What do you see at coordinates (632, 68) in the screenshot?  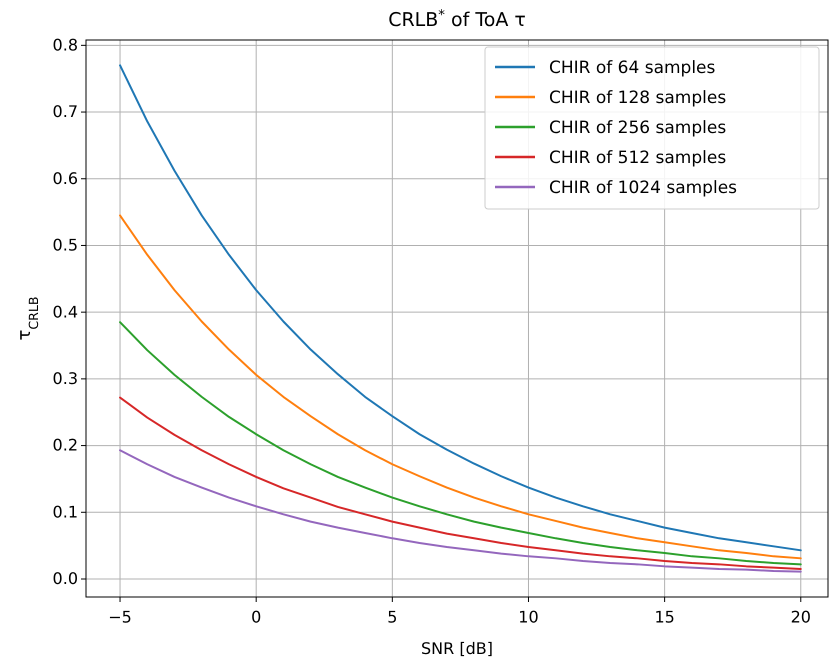 I see `legend-label: CHIR of 64 samples` at bounding box center [632, 68].